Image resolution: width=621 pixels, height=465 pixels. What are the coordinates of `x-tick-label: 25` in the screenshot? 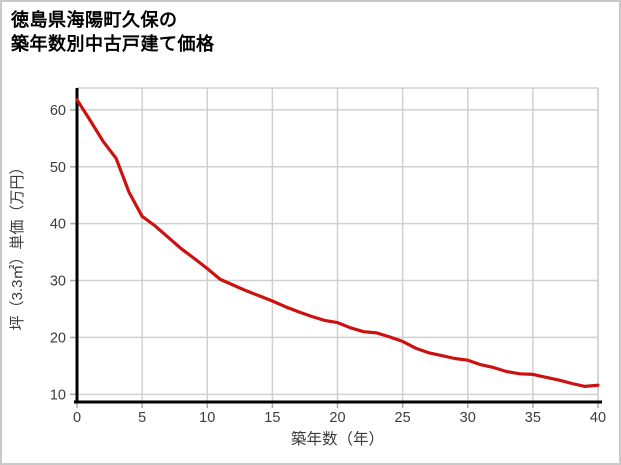 It's located at (403, 418).